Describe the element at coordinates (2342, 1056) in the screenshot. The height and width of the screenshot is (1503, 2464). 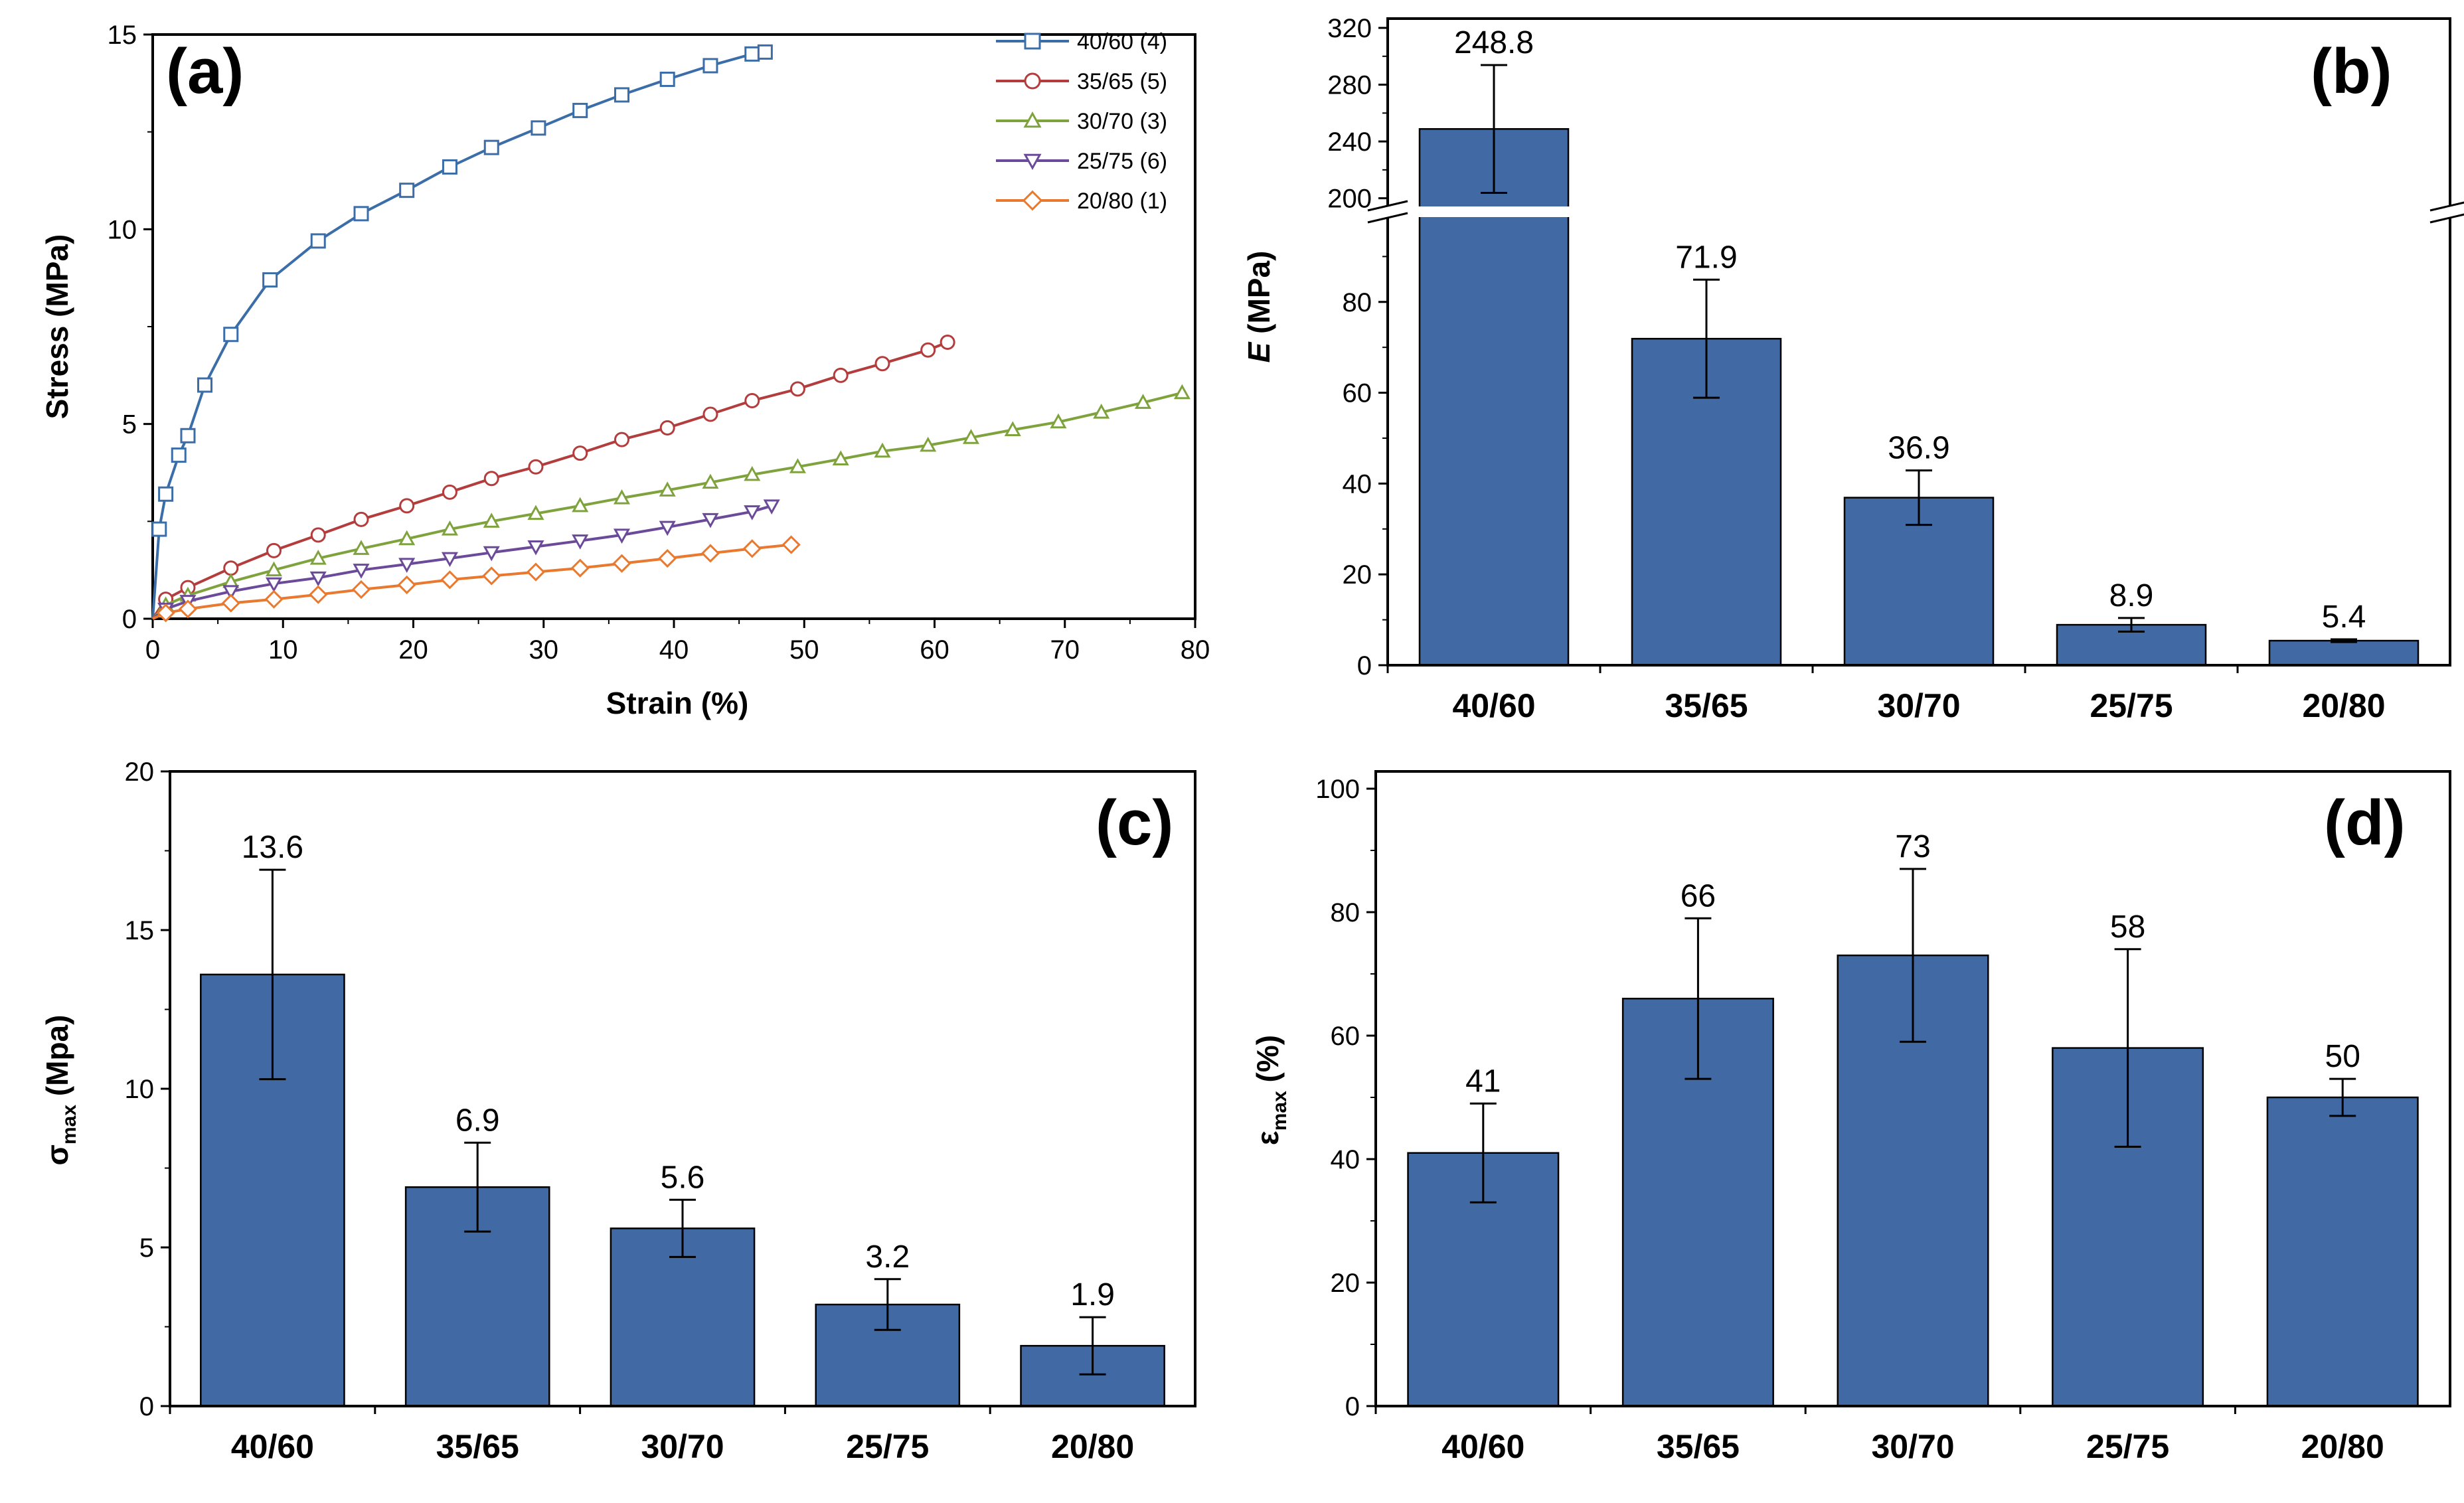
I see `value-label: 50` at that location.